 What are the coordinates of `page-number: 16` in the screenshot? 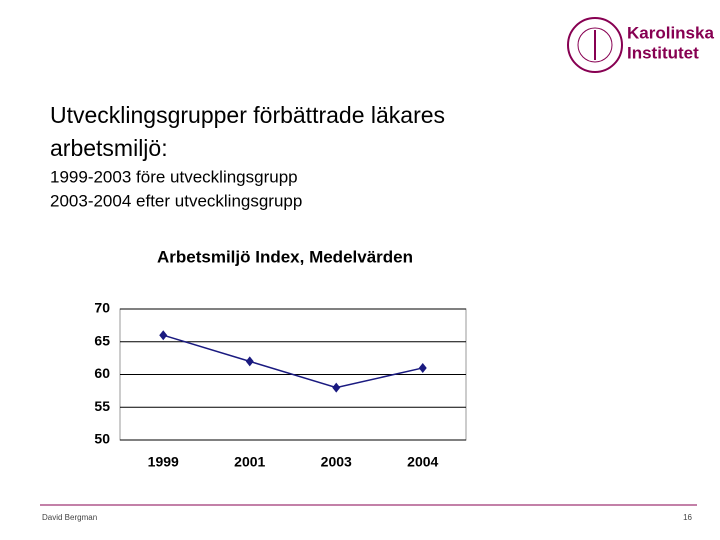 It's located at (687, 517).